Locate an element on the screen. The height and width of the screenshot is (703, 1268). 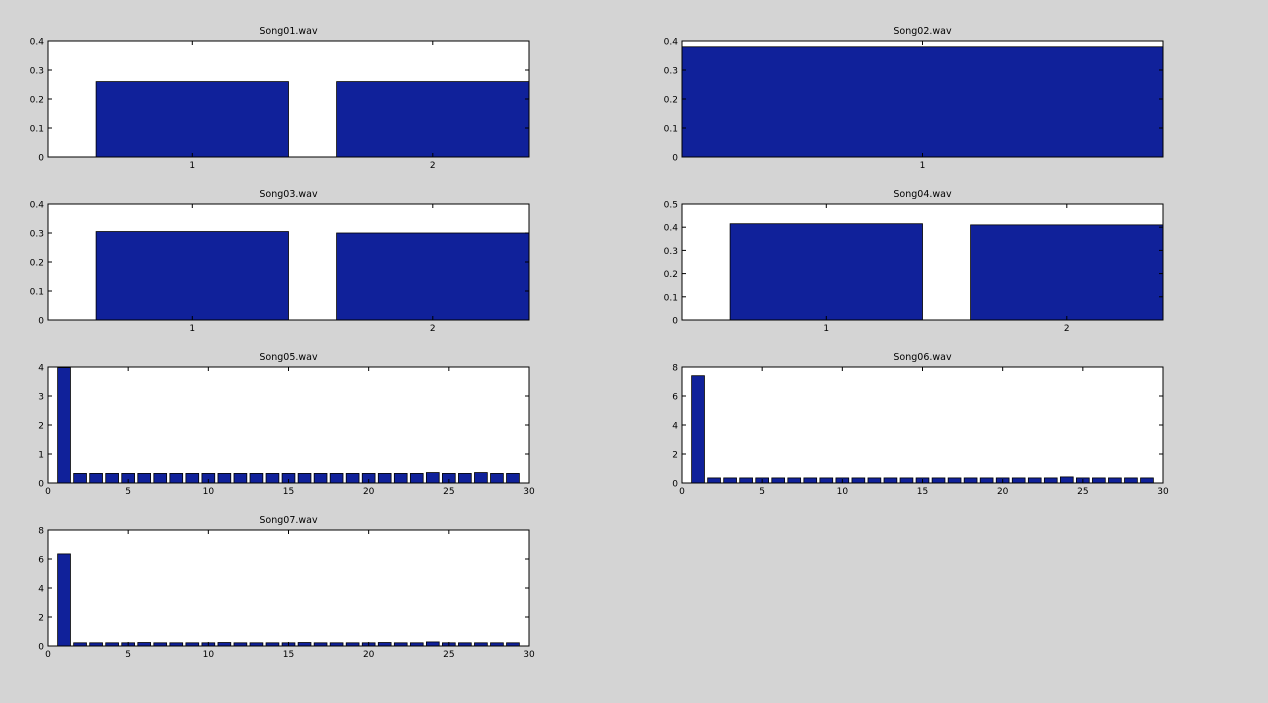
y-tick-label: 8 is located at coordinates (41, 532).